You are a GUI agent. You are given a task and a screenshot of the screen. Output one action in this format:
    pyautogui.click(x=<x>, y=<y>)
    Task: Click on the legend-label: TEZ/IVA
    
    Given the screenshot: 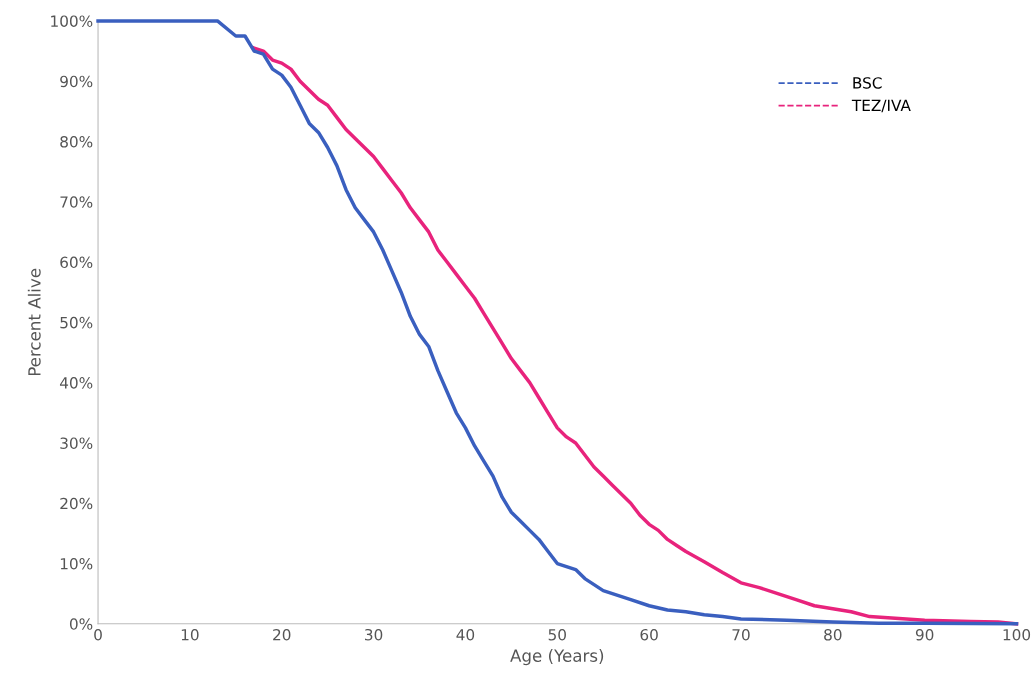 What is the action you would take?
    pyautogui.click(x=881, y=106)
    